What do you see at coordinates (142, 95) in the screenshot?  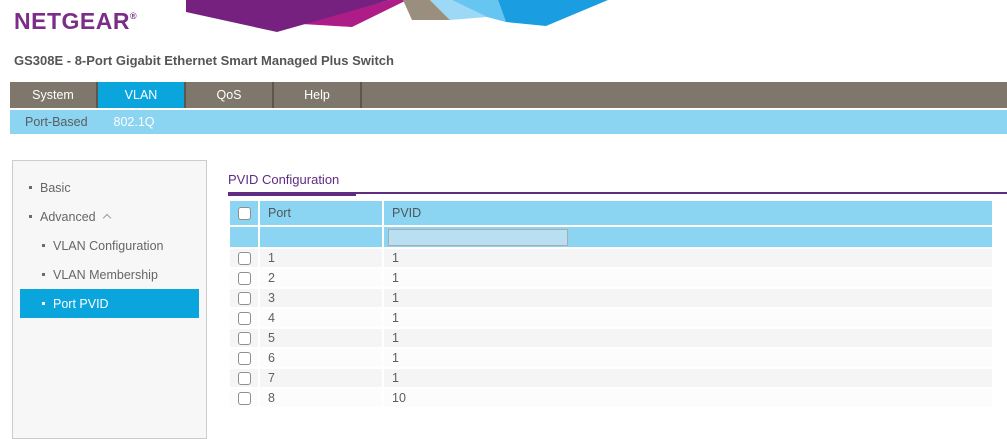 I see `nav-tab-vlan: VLAN` at bounding box center [142, 95].